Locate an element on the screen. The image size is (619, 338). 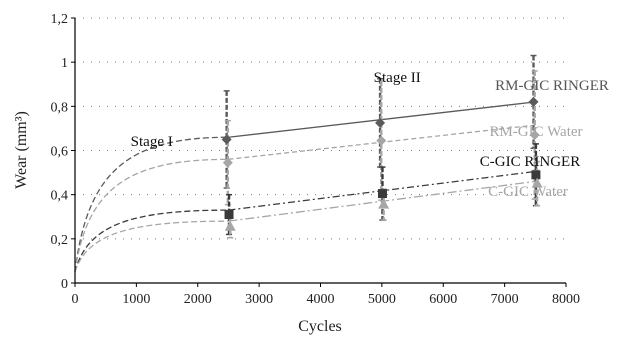
x-tick-label: 7000 is located at coordinates (505, 299).